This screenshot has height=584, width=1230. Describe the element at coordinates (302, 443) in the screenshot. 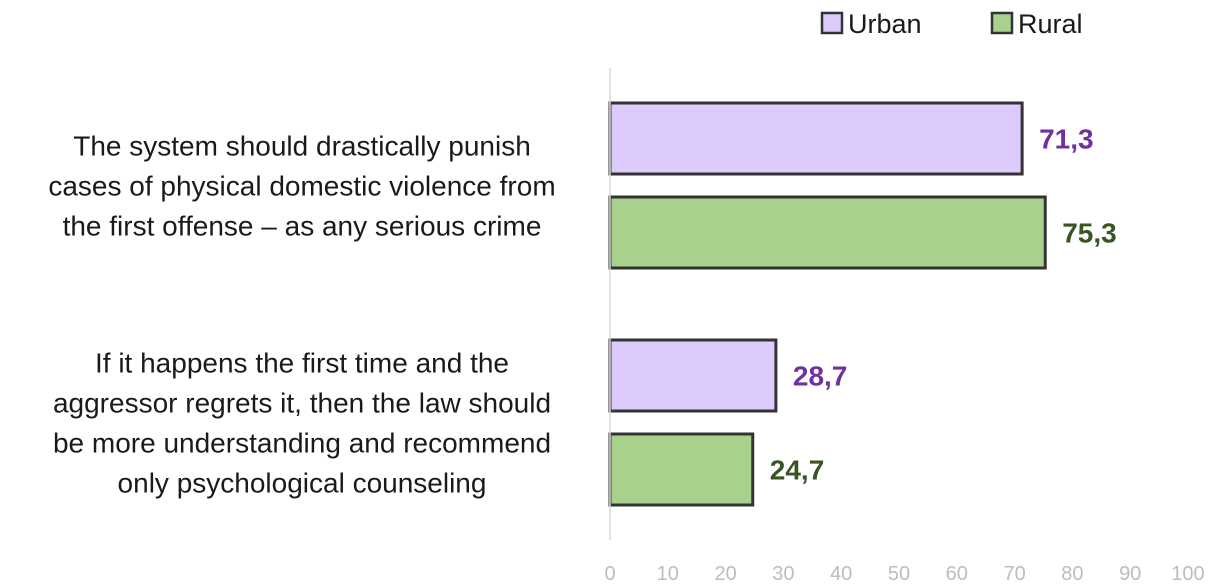

I see `category-label-line: be more understanding and recommend` at that location.